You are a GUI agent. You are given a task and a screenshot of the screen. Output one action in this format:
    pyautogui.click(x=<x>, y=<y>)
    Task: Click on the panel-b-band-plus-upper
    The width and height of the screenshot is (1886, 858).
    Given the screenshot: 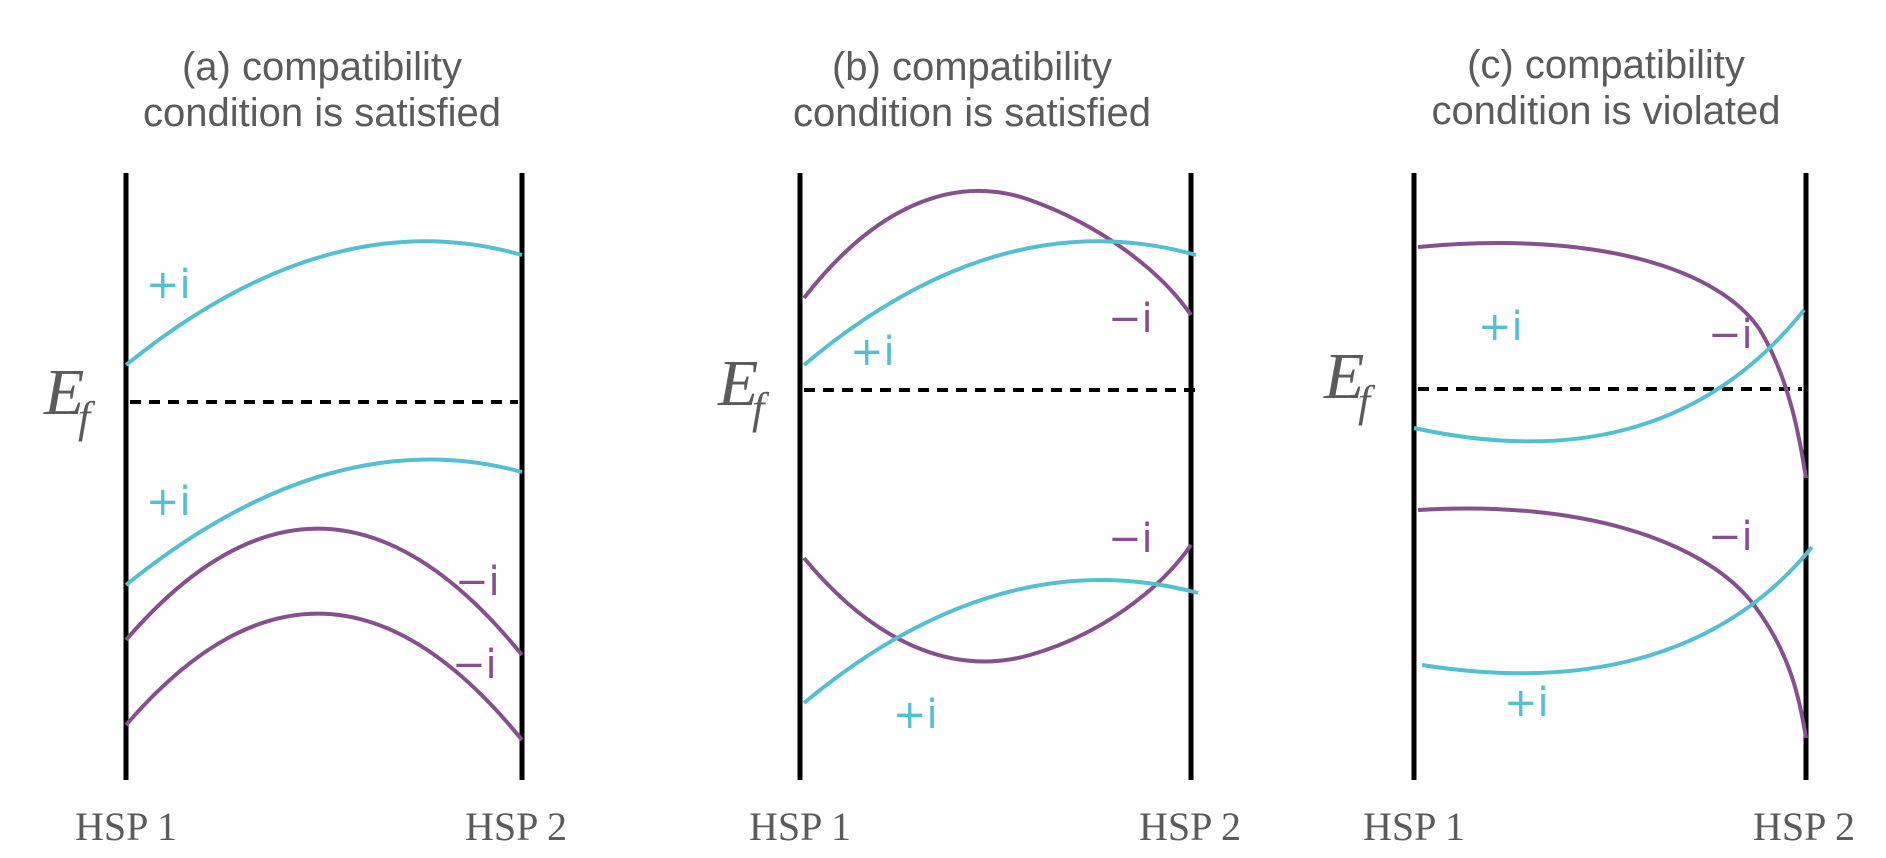 What is the action you would take?
    pyautogui.click(x=999, y=303)
    